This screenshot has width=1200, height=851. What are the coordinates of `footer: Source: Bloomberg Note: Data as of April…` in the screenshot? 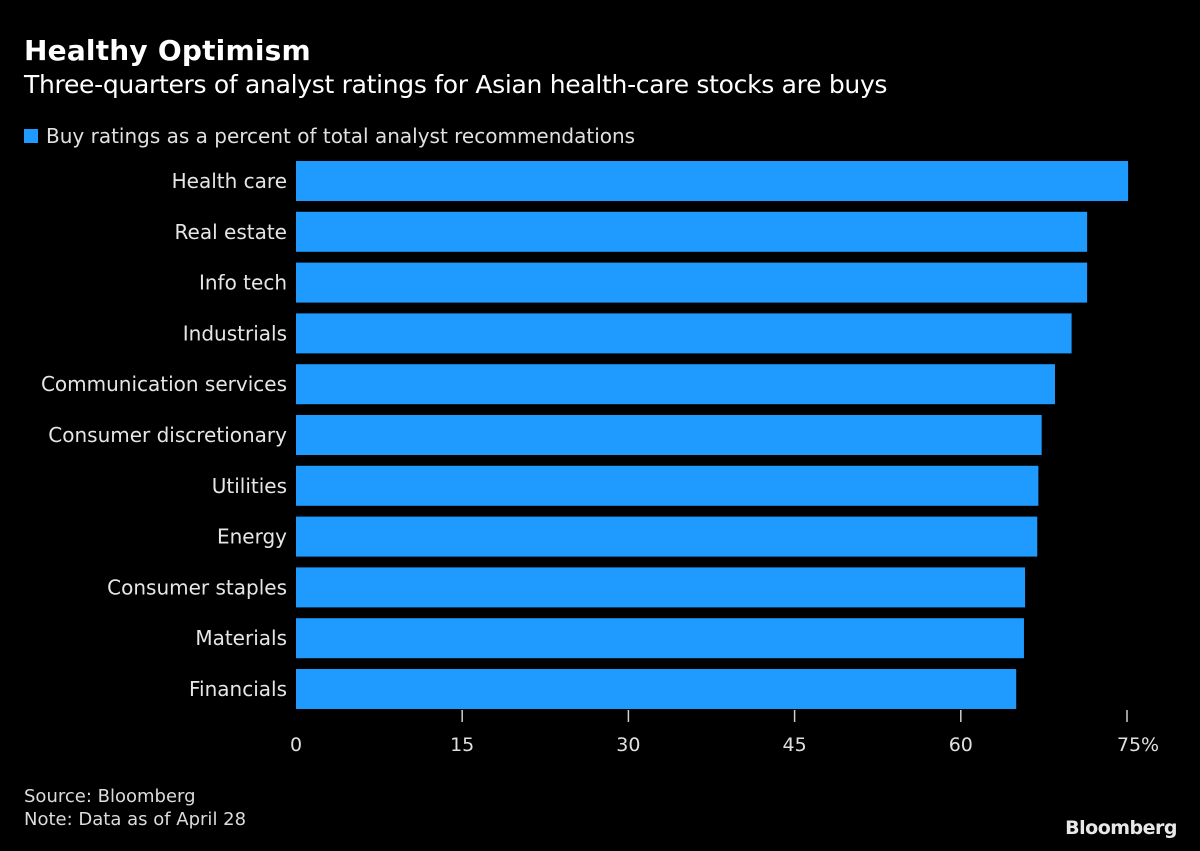 It's located at (135, 808).